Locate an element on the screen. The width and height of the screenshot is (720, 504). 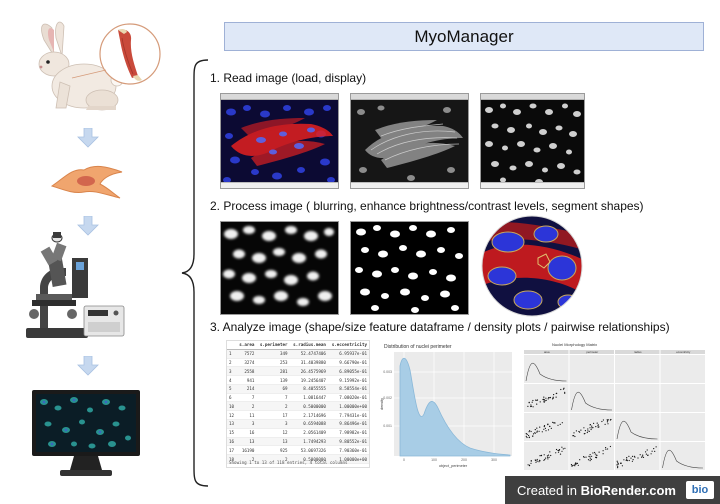
table-cell: 69 is located at coordinates (273, 389).